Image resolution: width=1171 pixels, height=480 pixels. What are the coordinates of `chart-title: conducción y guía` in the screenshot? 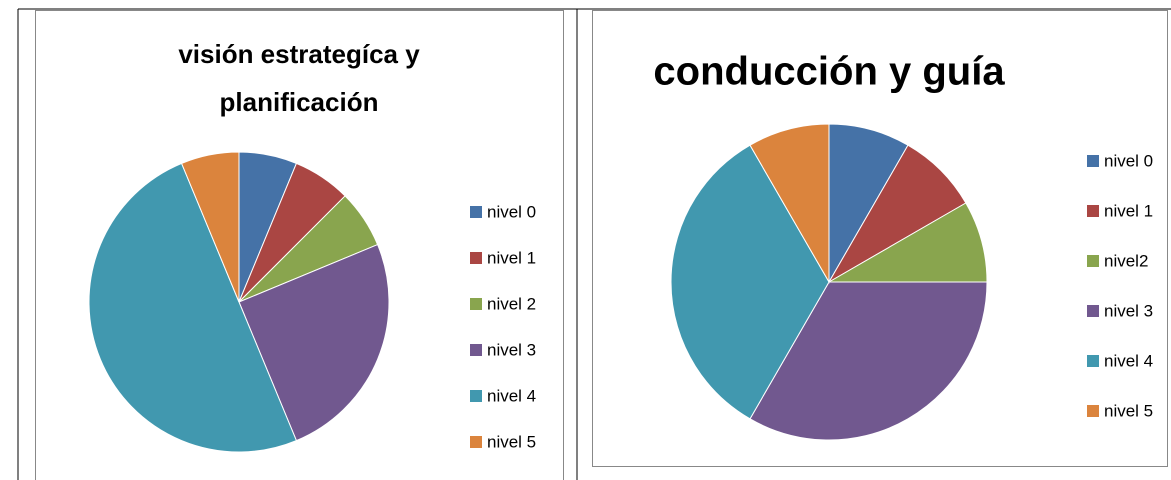 It's located at (829, 72).